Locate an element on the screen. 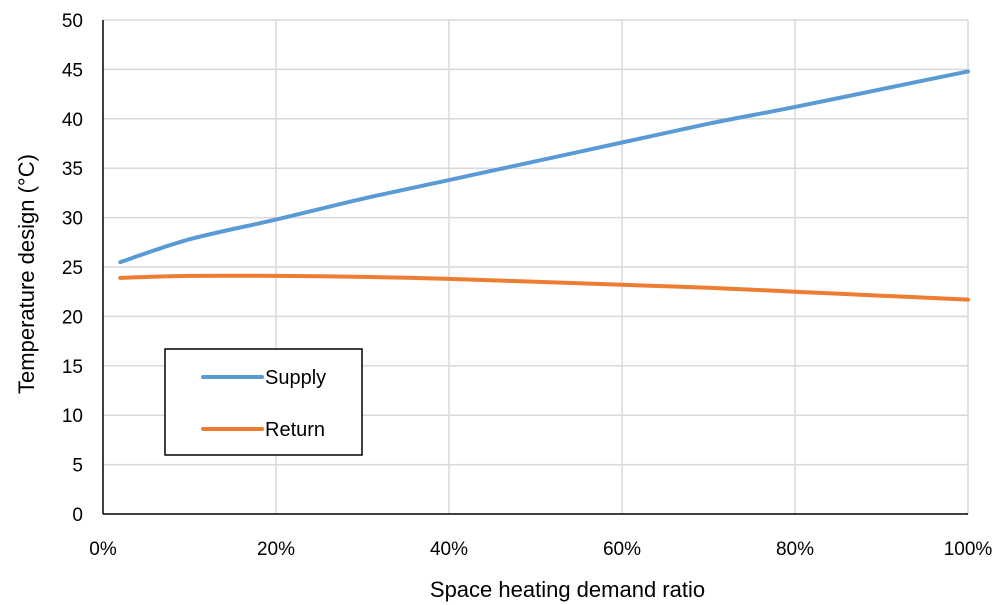  y-tick-label: 15 is located at coordinates (72, 367).